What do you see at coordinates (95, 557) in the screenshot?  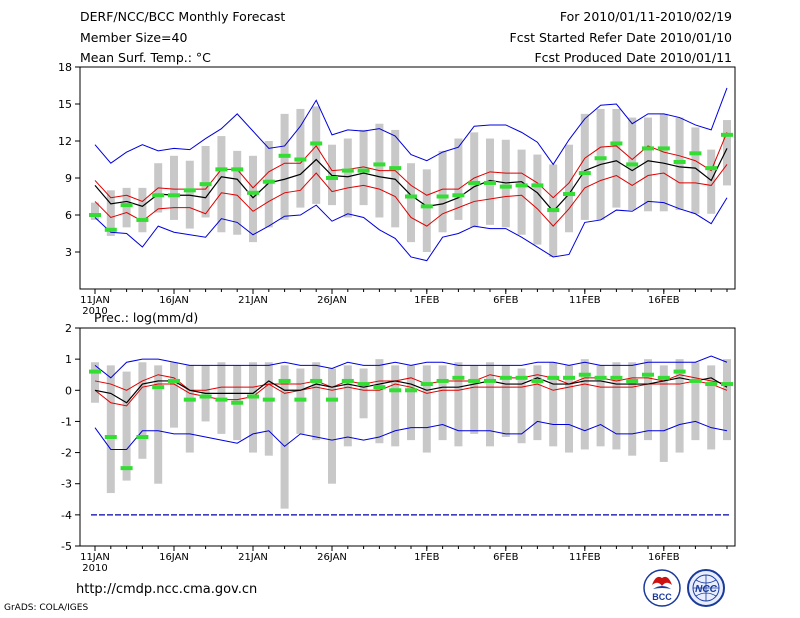 I see `prec-x-tick-label: 11JAN` at bounding box center [95, 557].